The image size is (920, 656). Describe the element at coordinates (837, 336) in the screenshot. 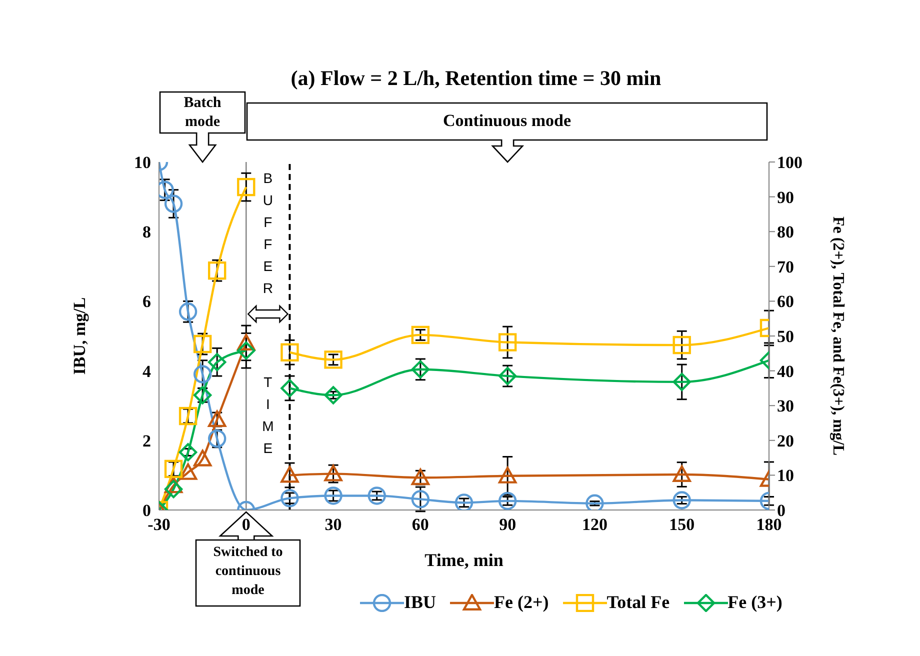

I see `y2-axis-title: Fe (2+), Total Fe, and Fe(3+), mg/L` at that location.